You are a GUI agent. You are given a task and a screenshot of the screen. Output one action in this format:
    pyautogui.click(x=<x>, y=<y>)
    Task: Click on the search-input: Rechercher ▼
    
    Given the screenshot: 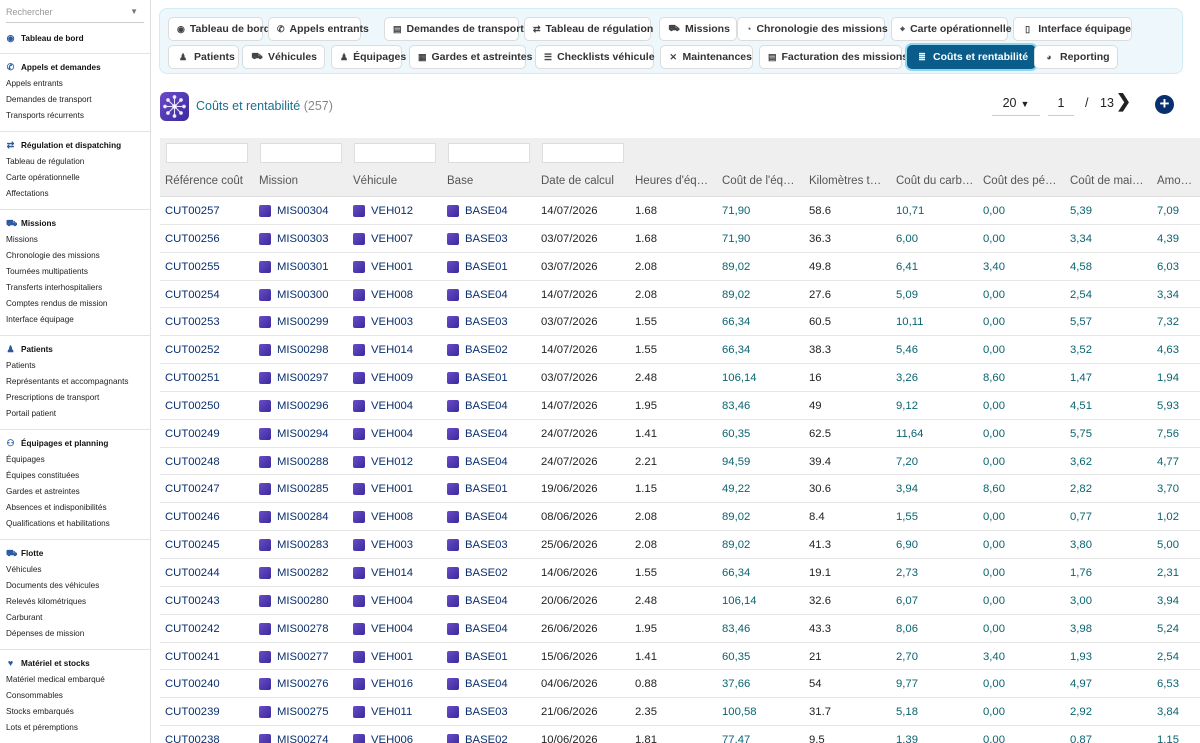 What is the action you would take?
    pyautogui.click(x=75, y=11)
    